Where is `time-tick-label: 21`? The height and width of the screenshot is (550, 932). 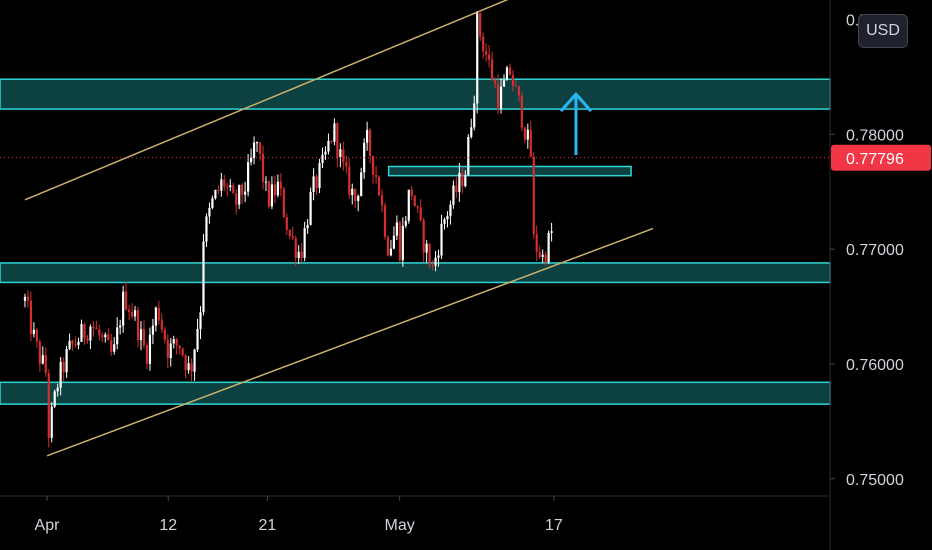
time-tick-label: 21 is located at coordinates (268, 525).